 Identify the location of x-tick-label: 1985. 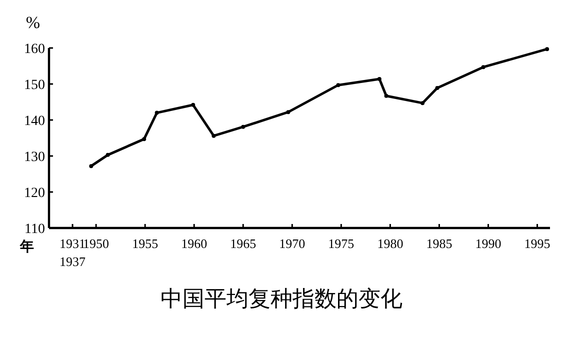
(439, 243).